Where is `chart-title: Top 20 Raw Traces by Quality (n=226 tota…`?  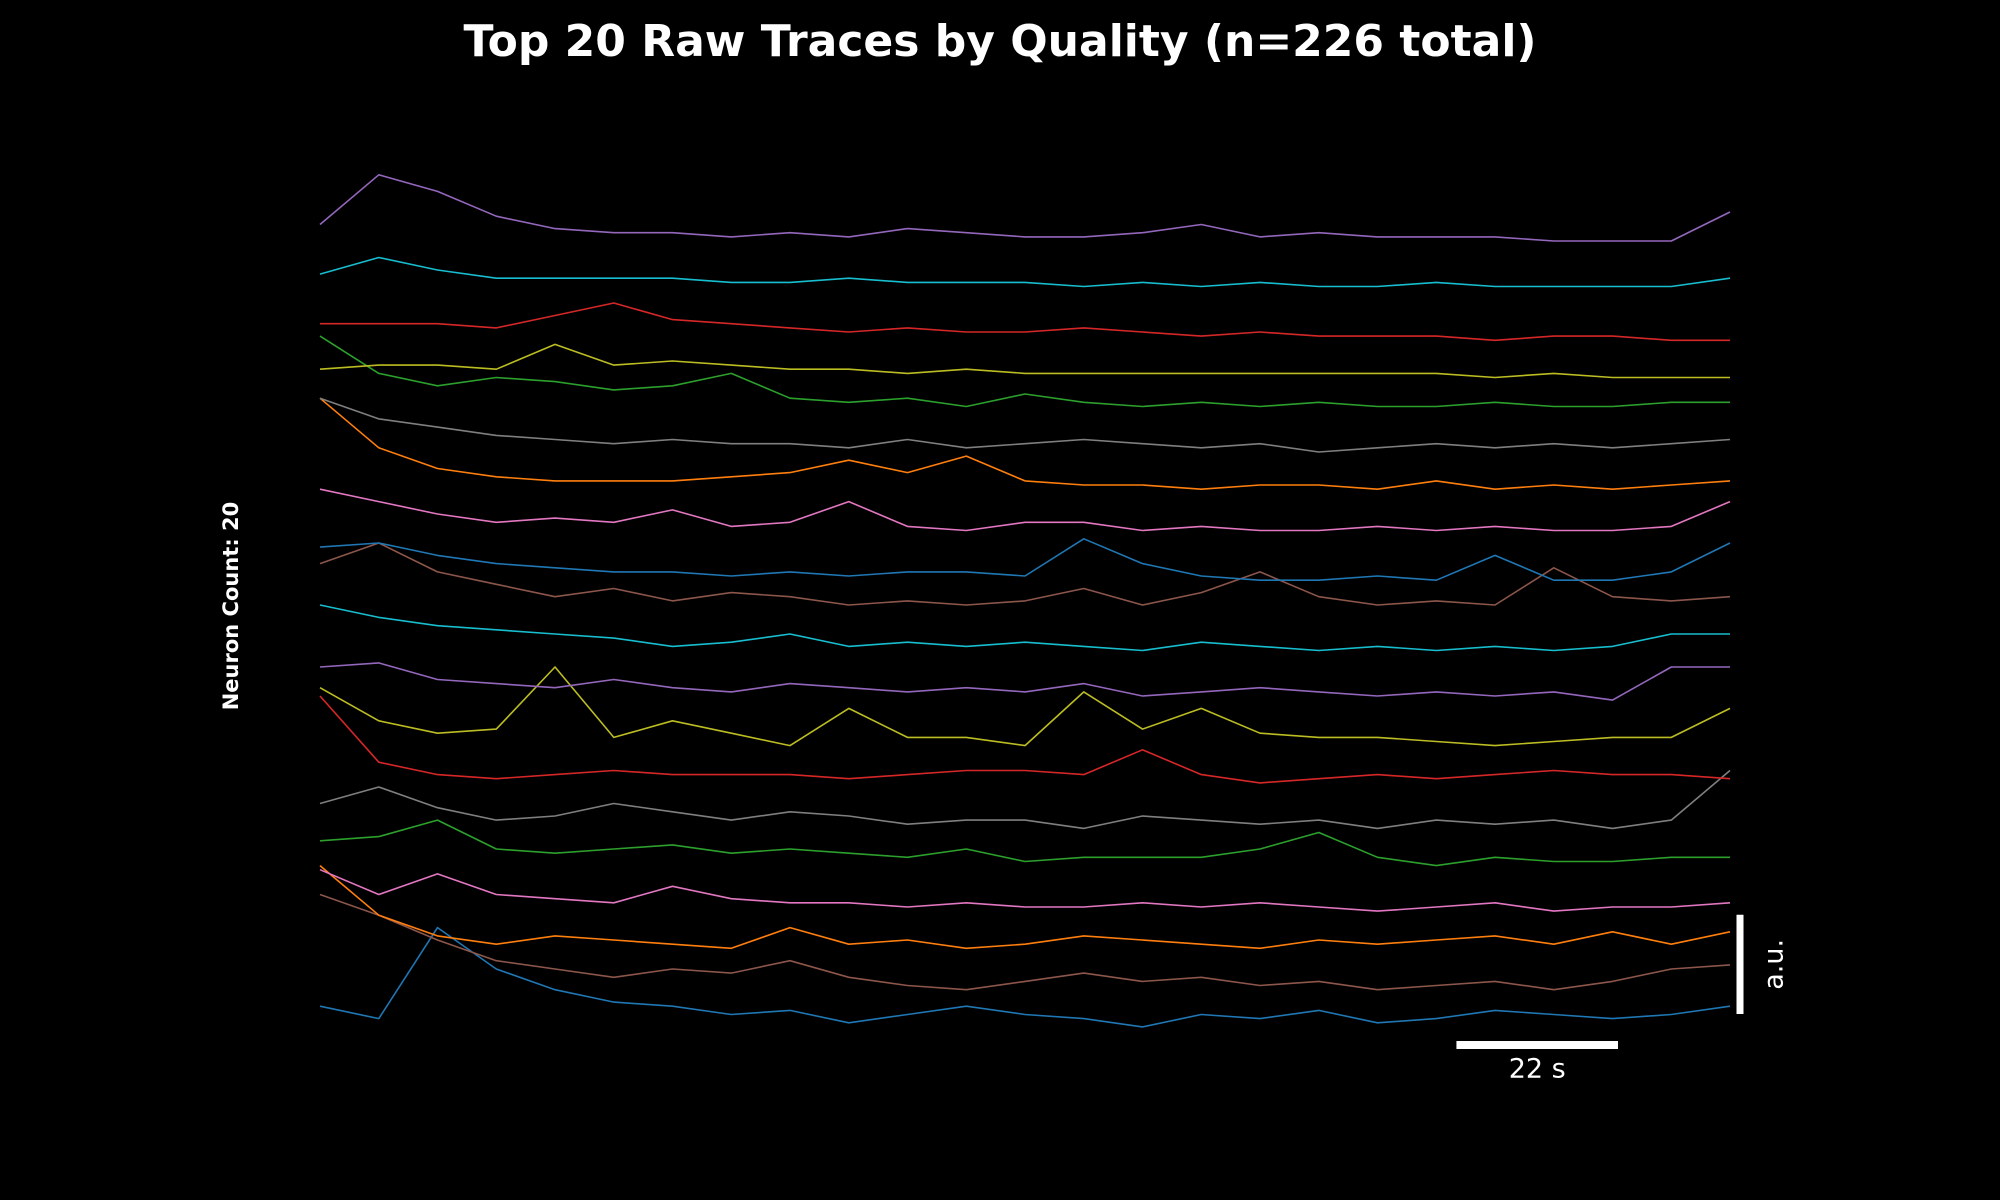 chart-title: Top 20 Raw Traces by Quality (n=226 tota… is located at coordinates (999, 41).